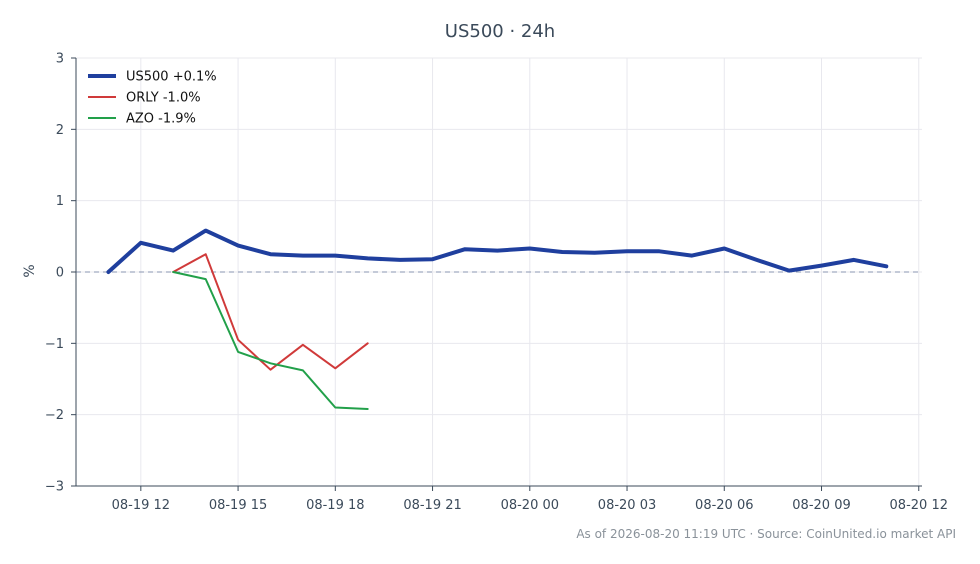 This screenshot has width=980, height=564. What do you see at coordinates (54, 487) in the screenshot?
I see `y-tick-label: −3` at bounding box center [54, 487].